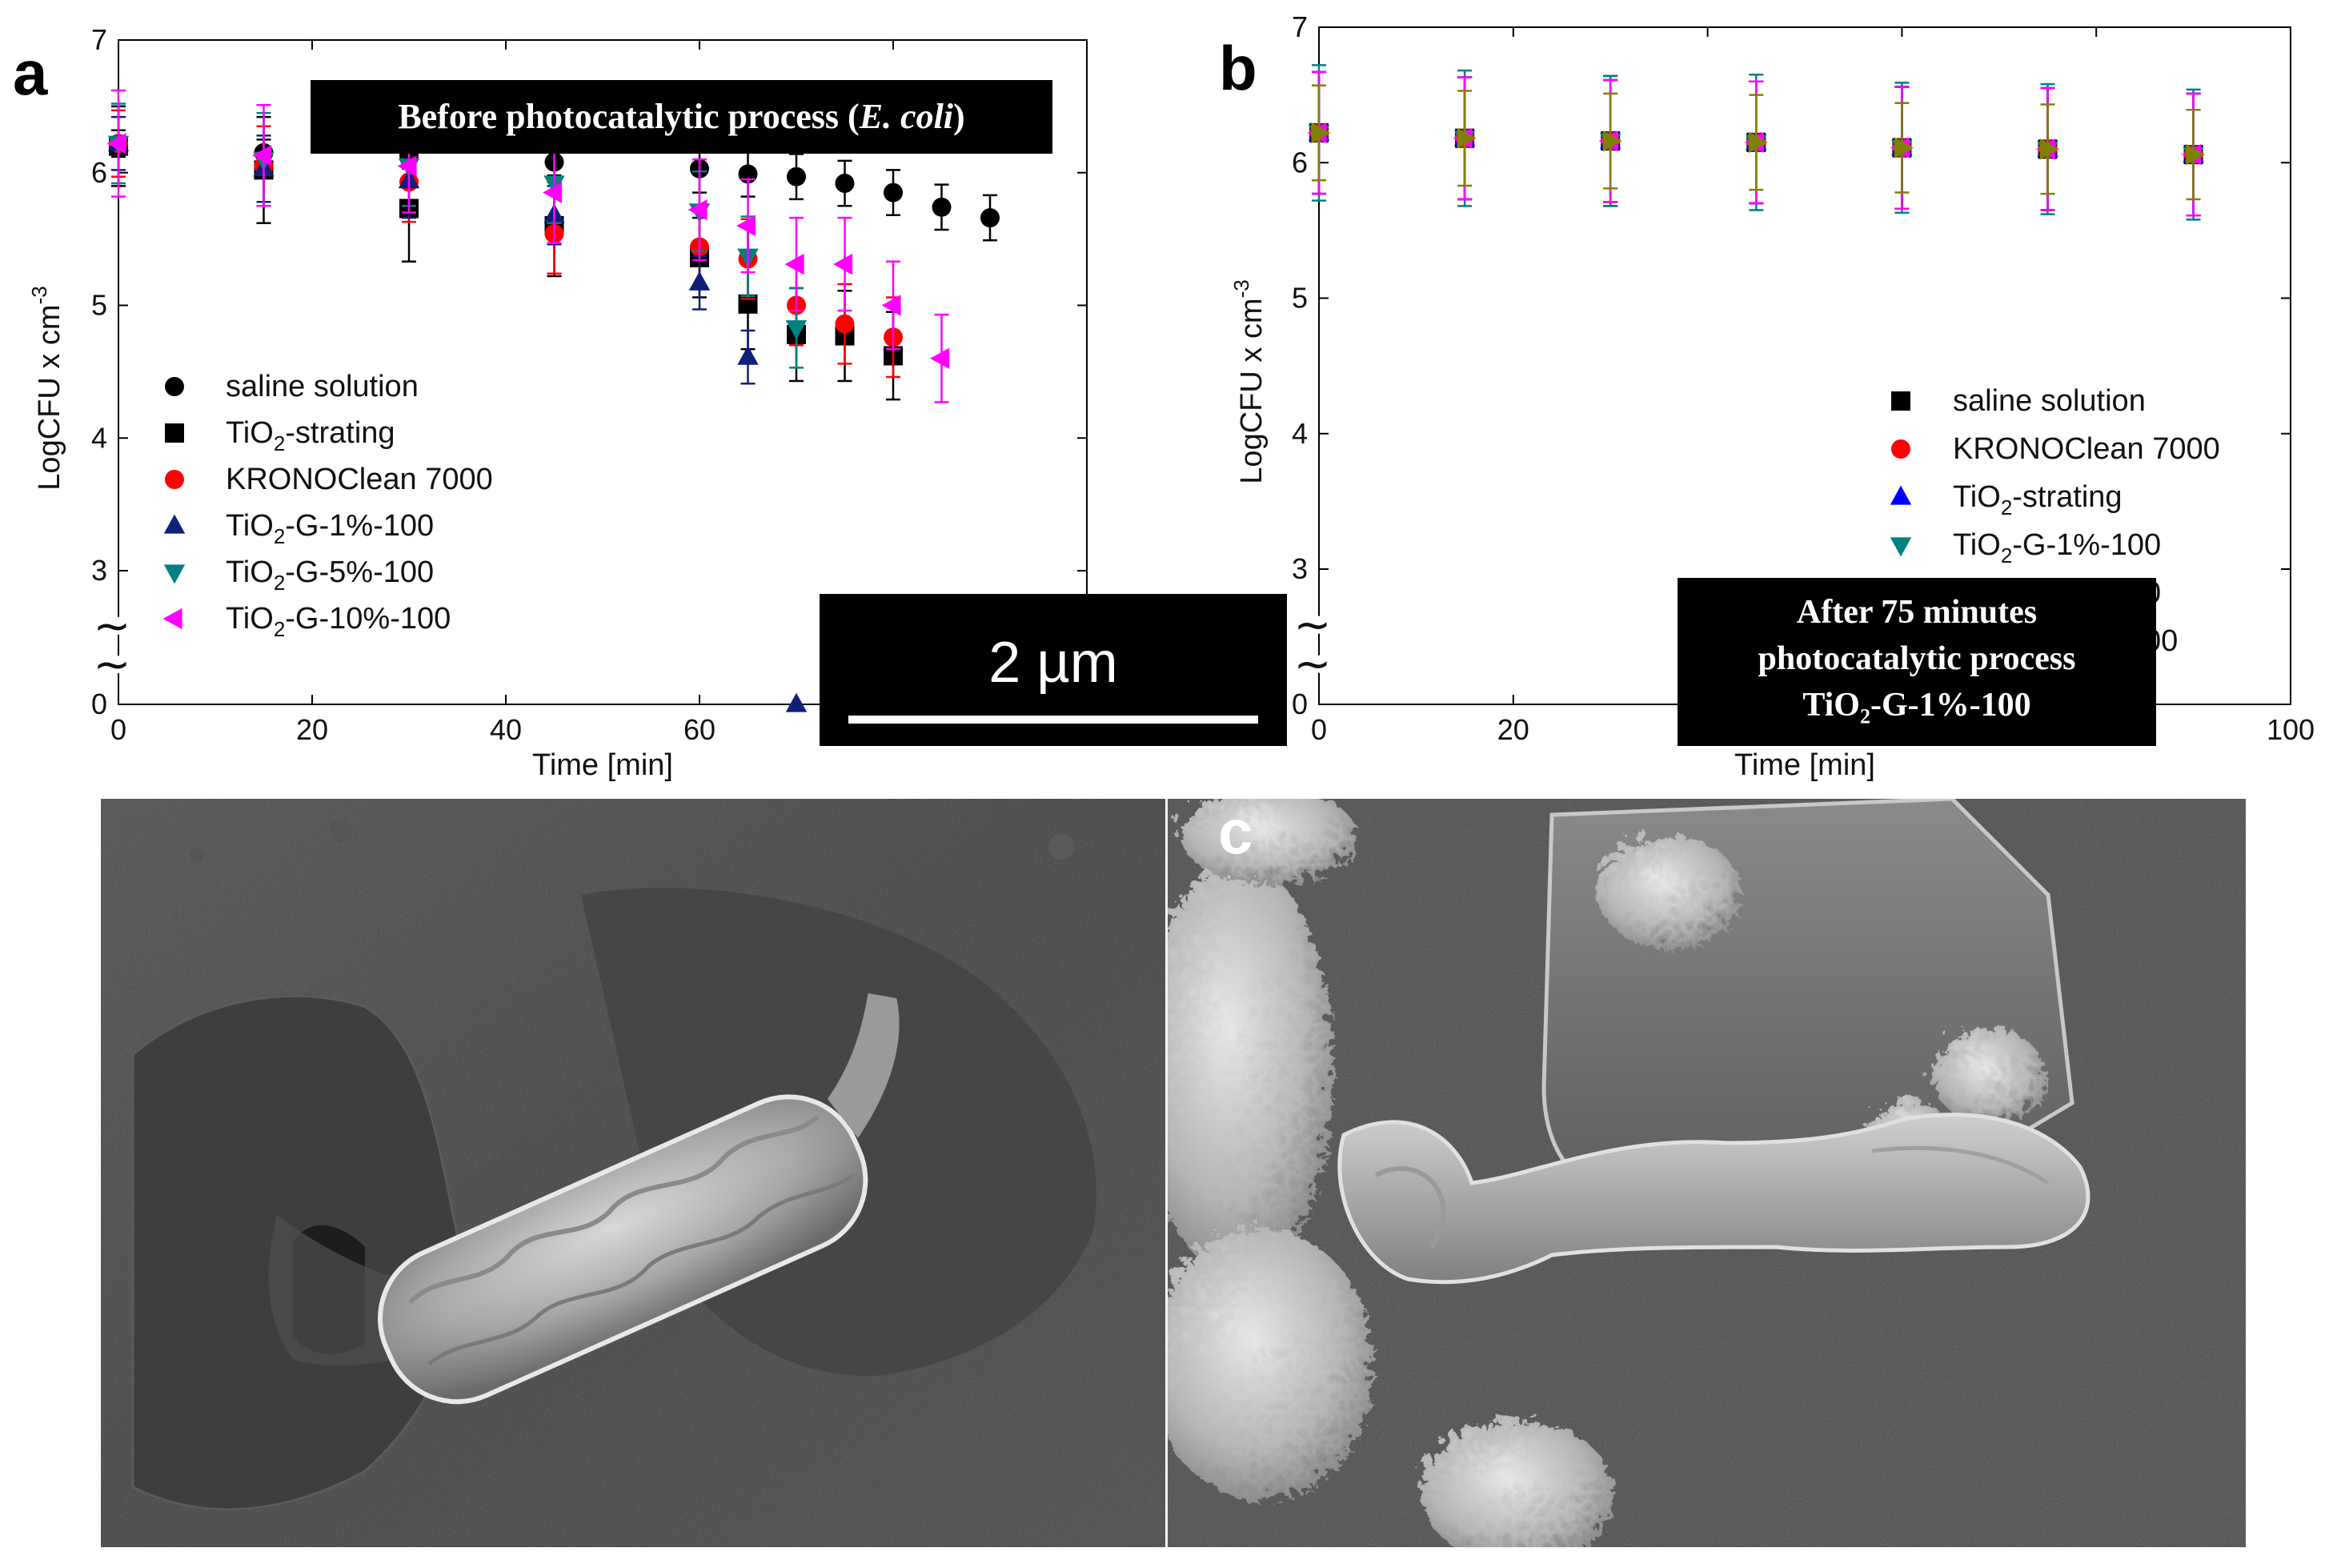 The image size is (2345, 1568). Describe the element at coordinates (906, 116) in the screenshot. I see `sem-caption-before-species: E. coli` at that location.